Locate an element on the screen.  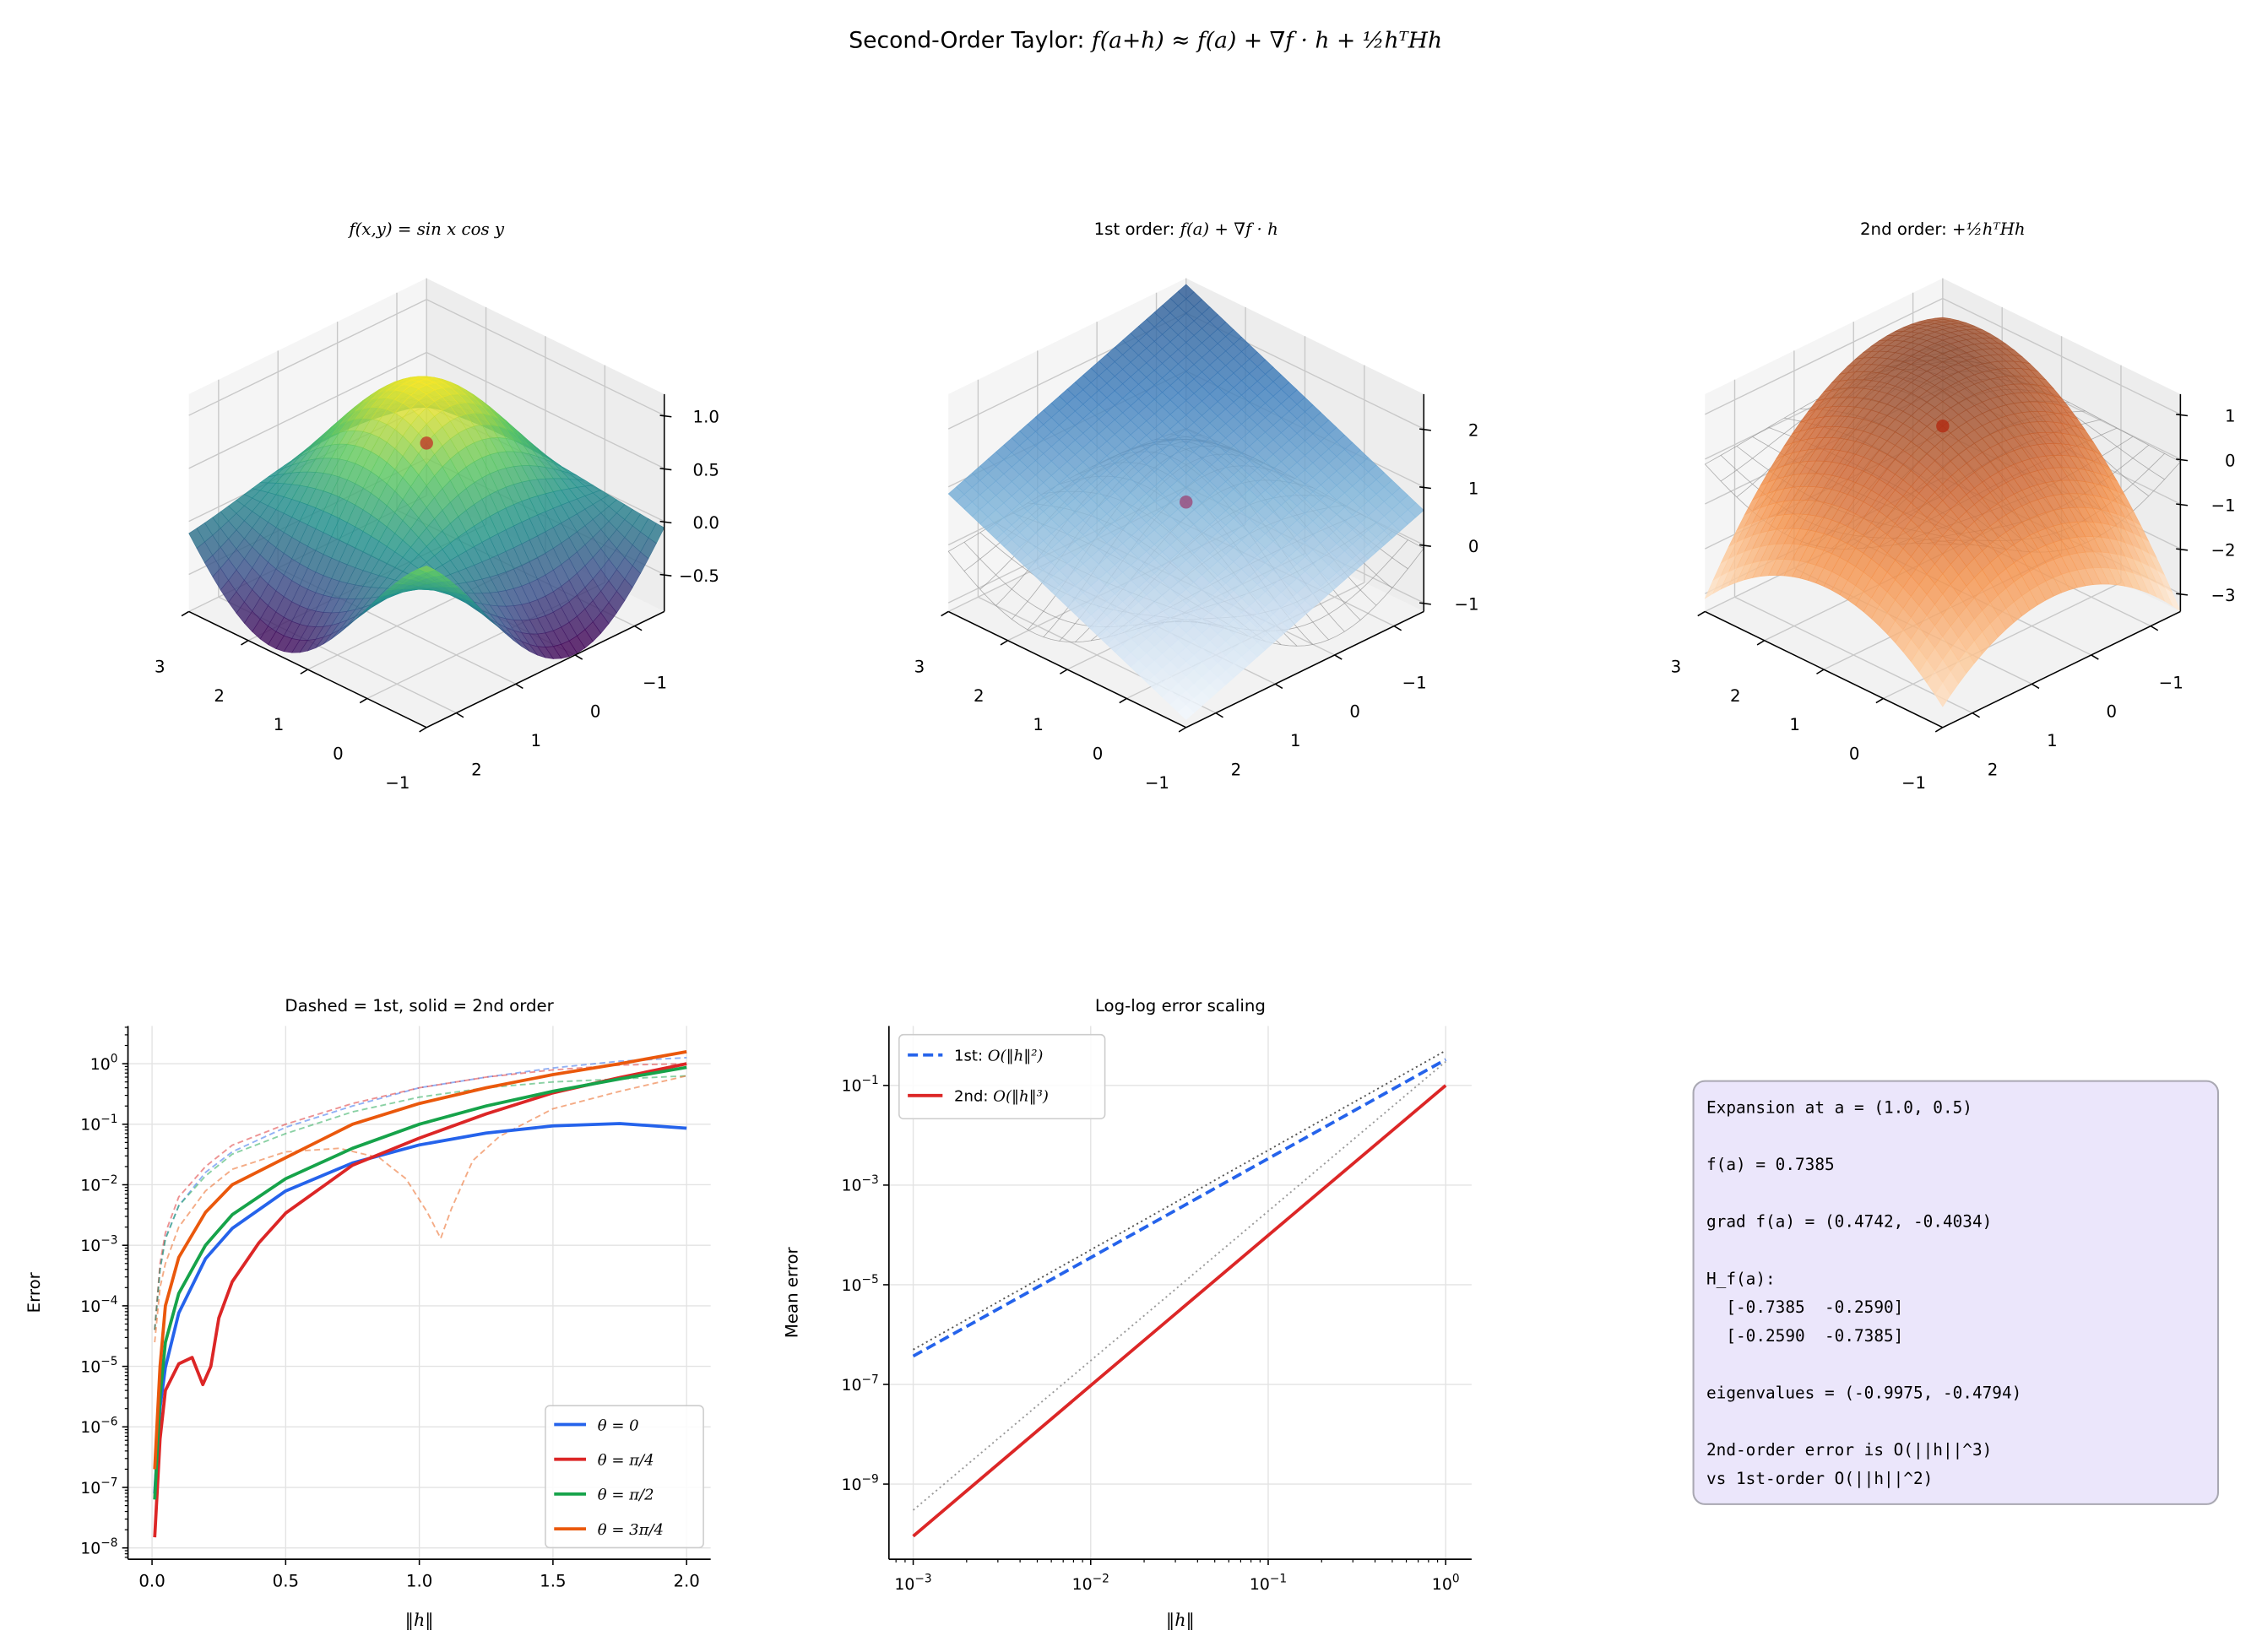
tick-label-exponent: −2 is located at coordinates (108, 1180).